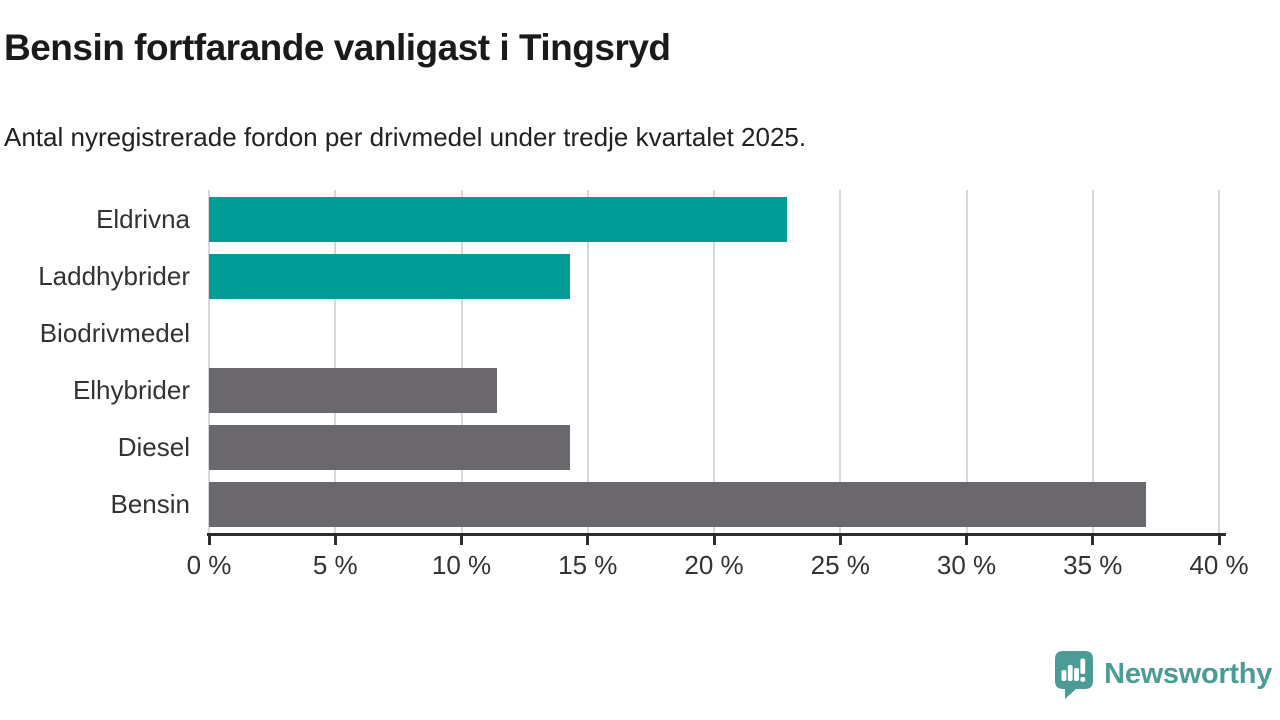  What do you see at coordinates (335, 565) in the screenshot?
I see `x-axis-tick-label: 5 %` at bounding box center [335, 565].